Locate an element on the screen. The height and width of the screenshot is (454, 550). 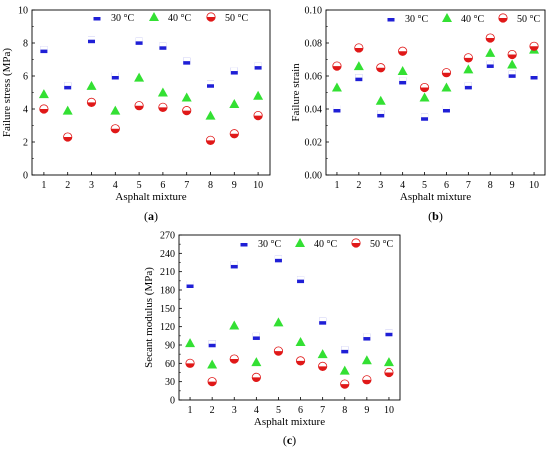
y-tick-label: 210 is located at coordinates (167, 272).